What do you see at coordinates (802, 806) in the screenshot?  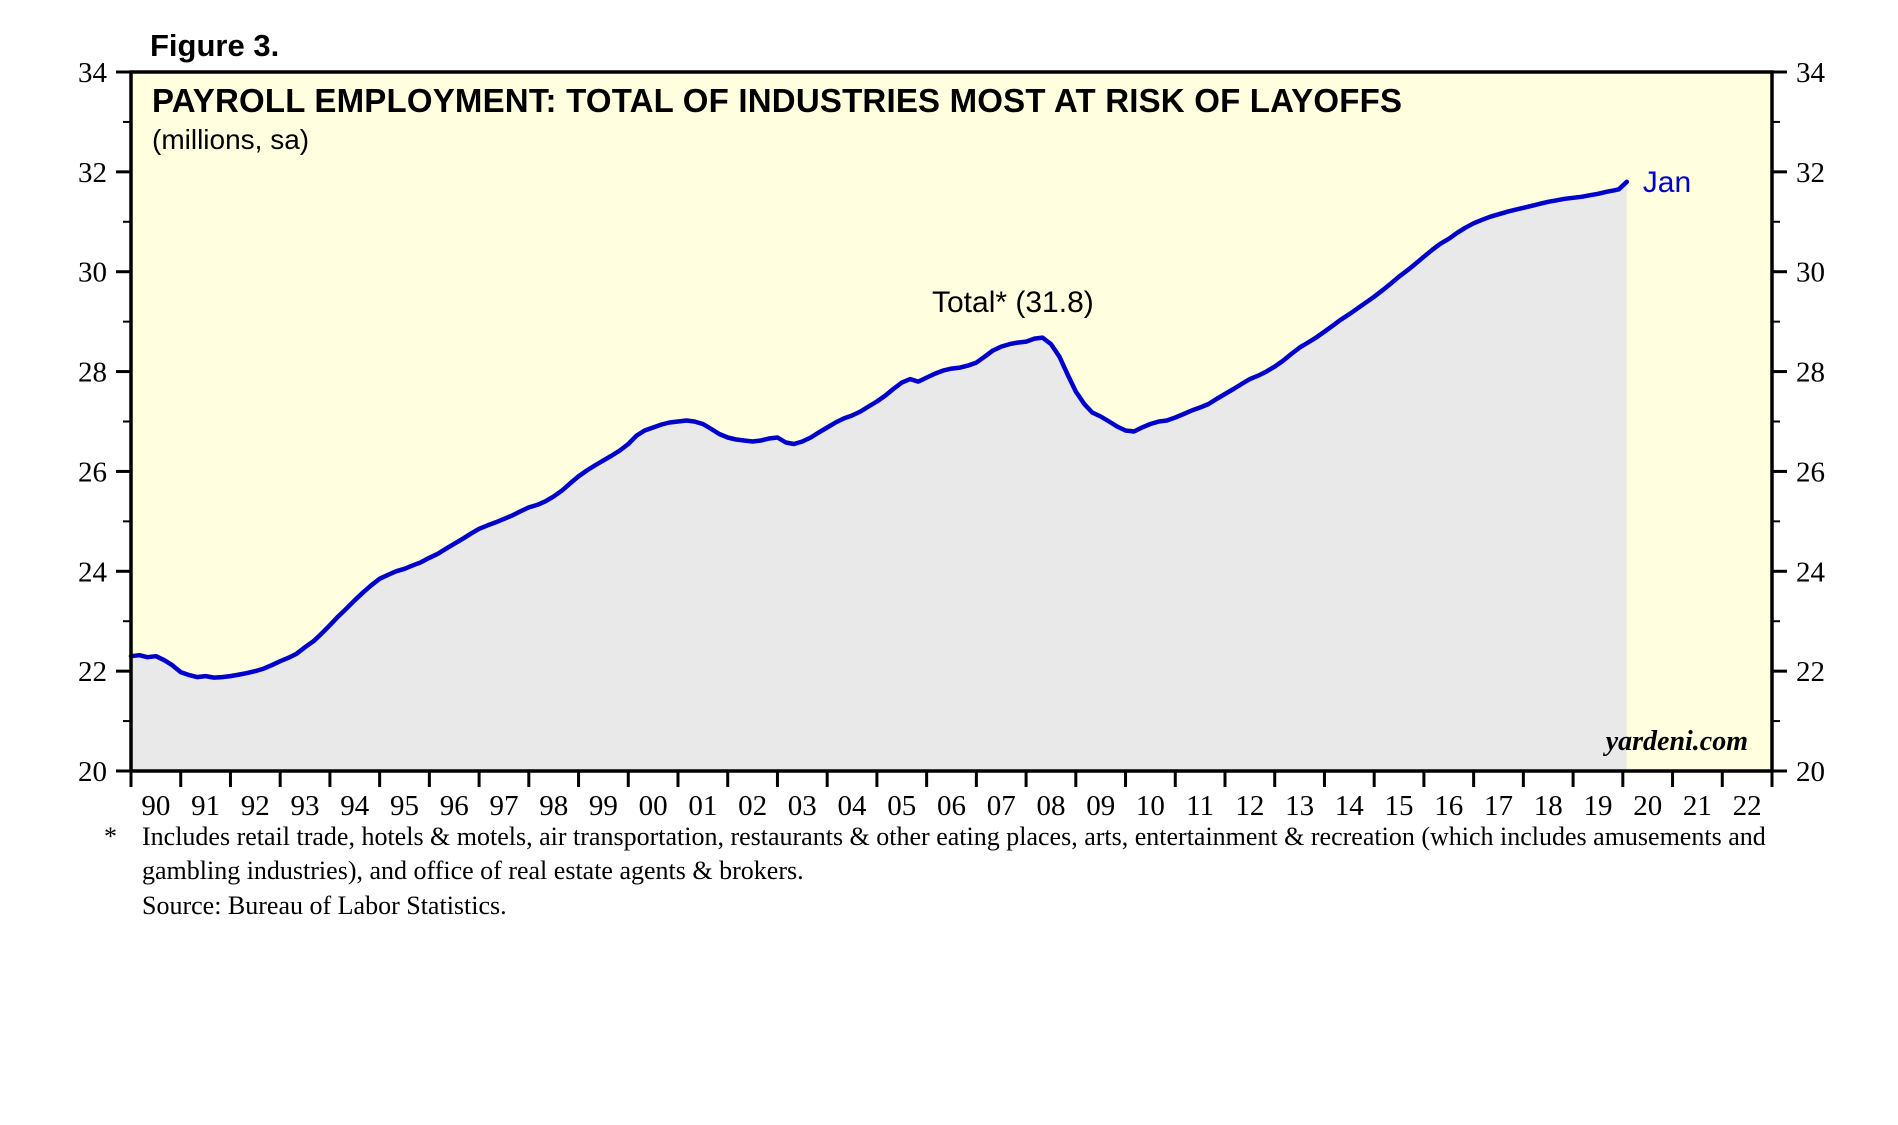 I see `x-tick-label: 03` at bounding box center [802, 806].